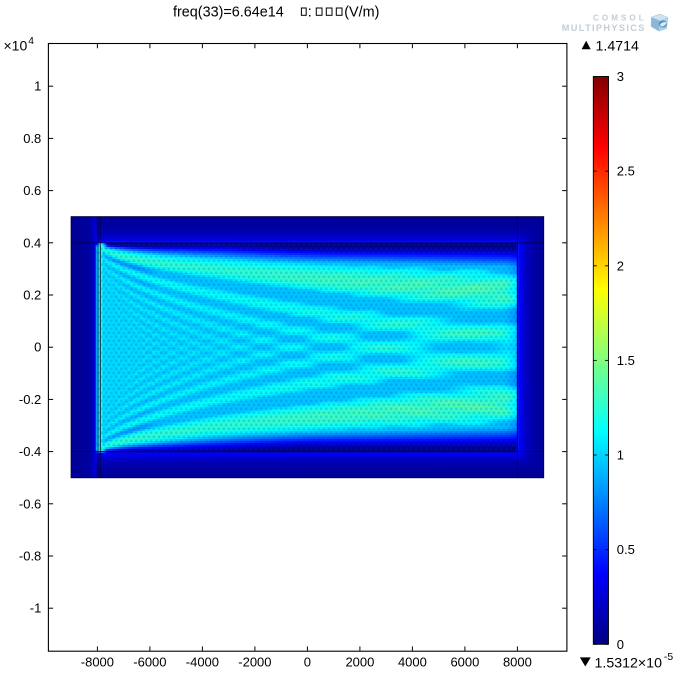  Describe the element at coordinates (620, 265) in the screenshot. I see `svg-text: 2` at that location.